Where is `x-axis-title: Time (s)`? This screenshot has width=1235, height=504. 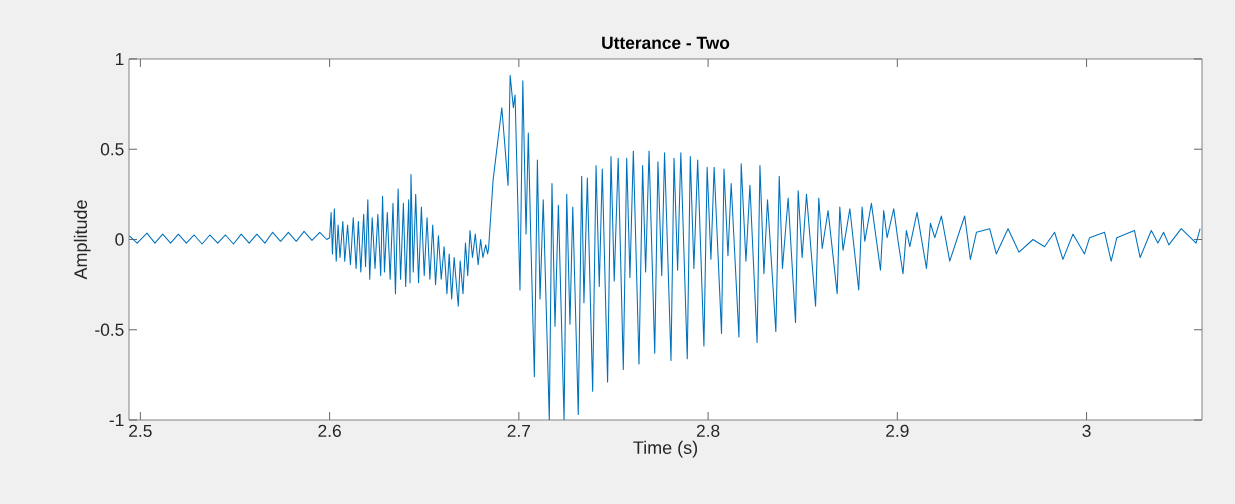 x-axis-title: Time (s) is located at coordinates (665, 449).